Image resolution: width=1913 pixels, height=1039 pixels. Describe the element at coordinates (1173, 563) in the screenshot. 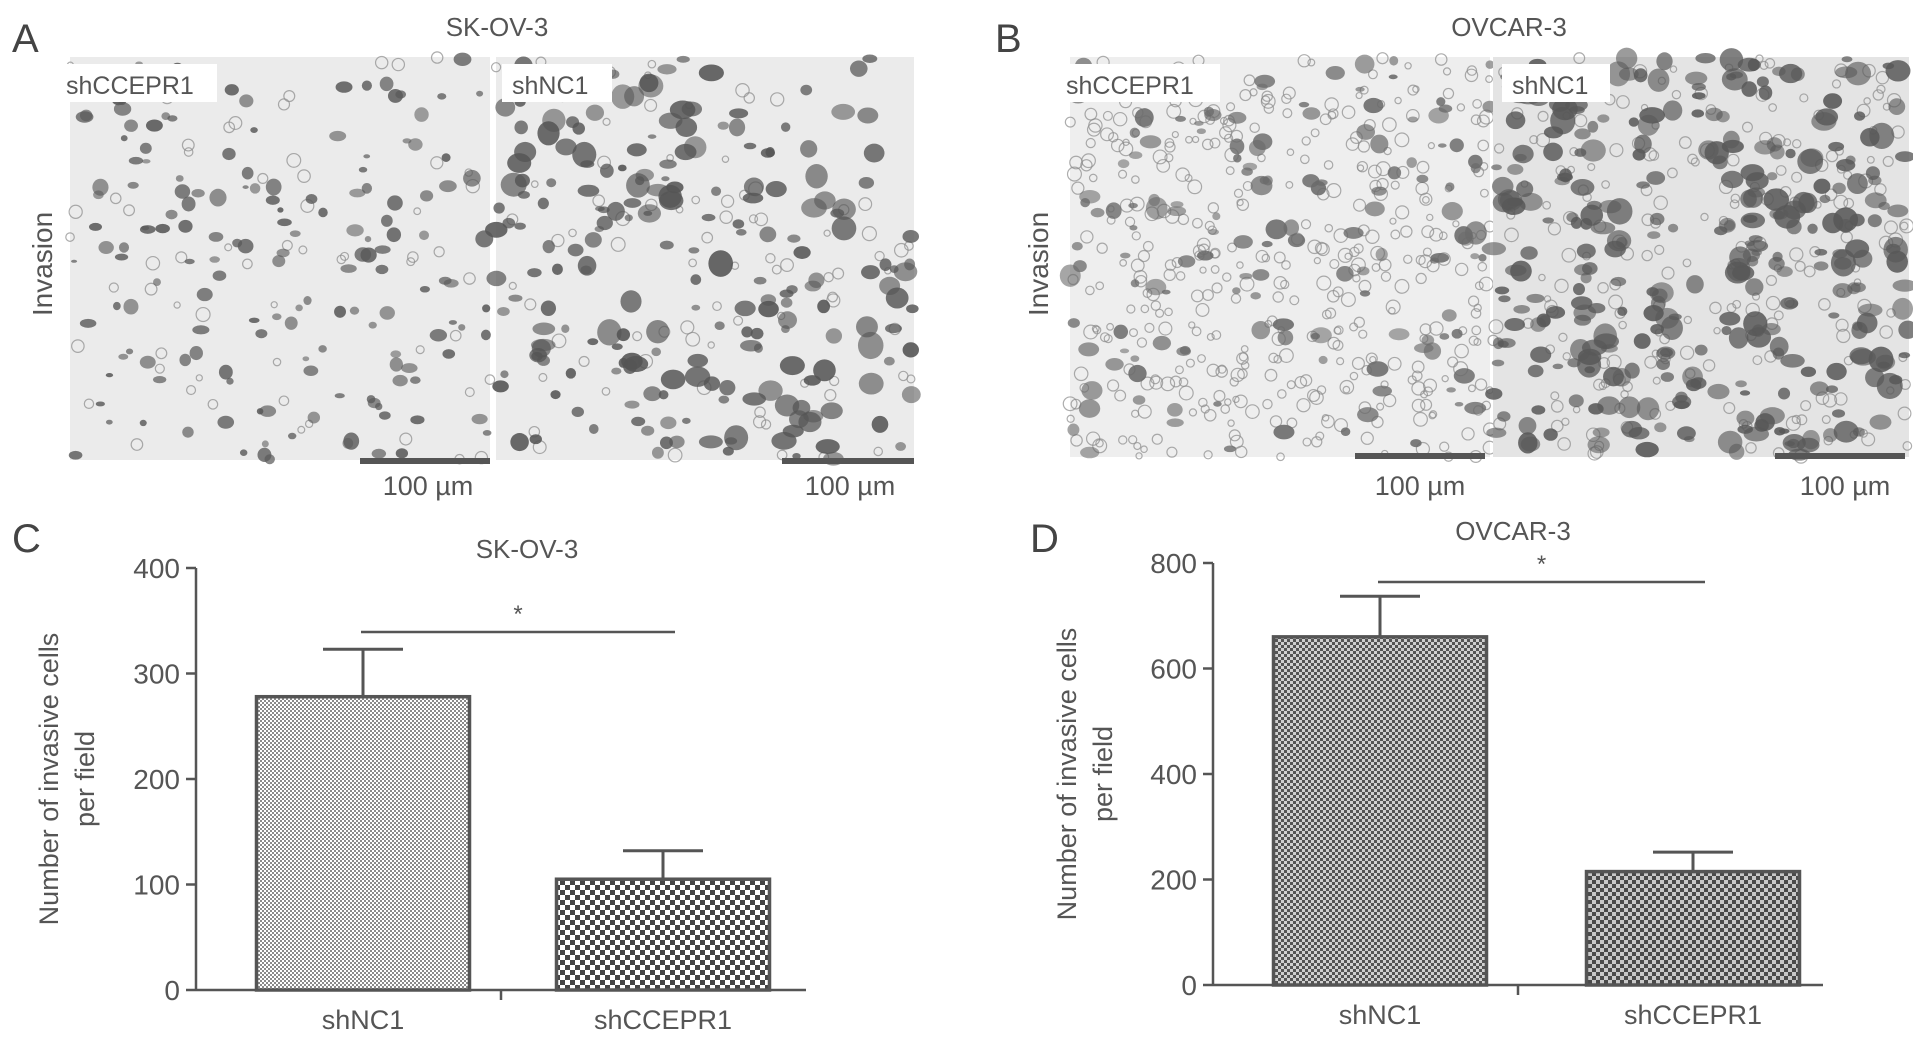

I see `y-tick-label: 800` at that location.